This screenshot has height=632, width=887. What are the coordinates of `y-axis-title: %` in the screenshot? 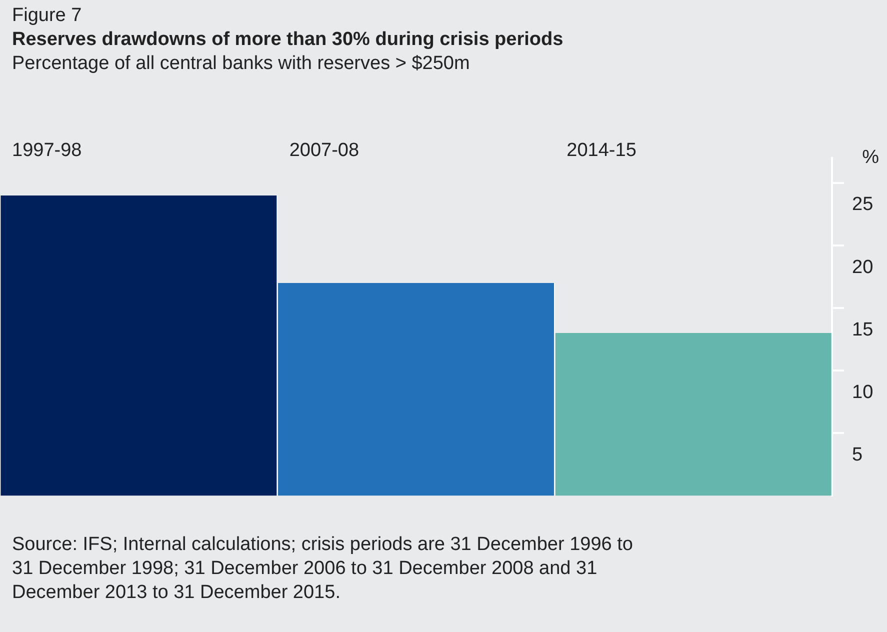 It's located at (871, 157).